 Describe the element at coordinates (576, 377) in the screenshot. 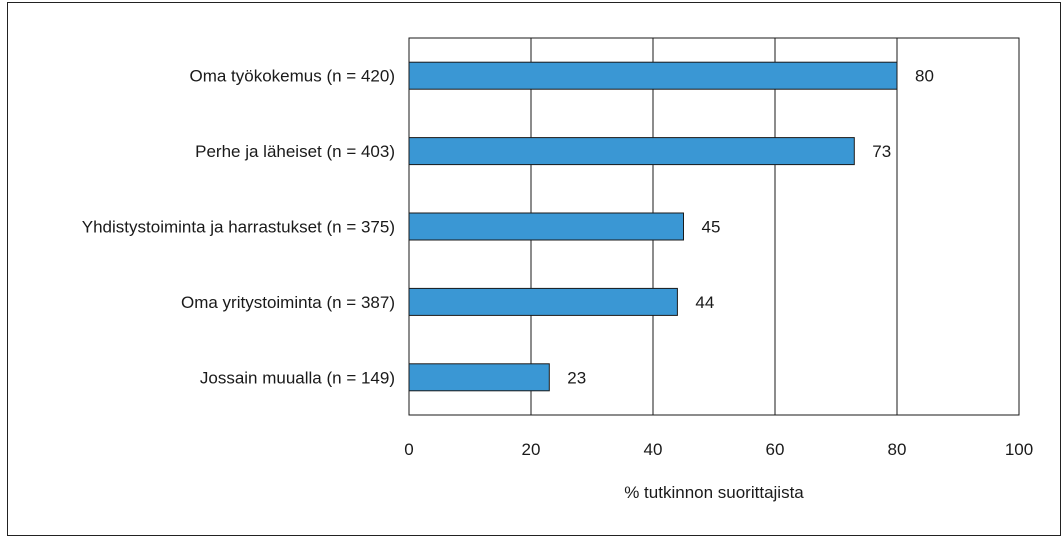

I see `value-label: 23` at that location.